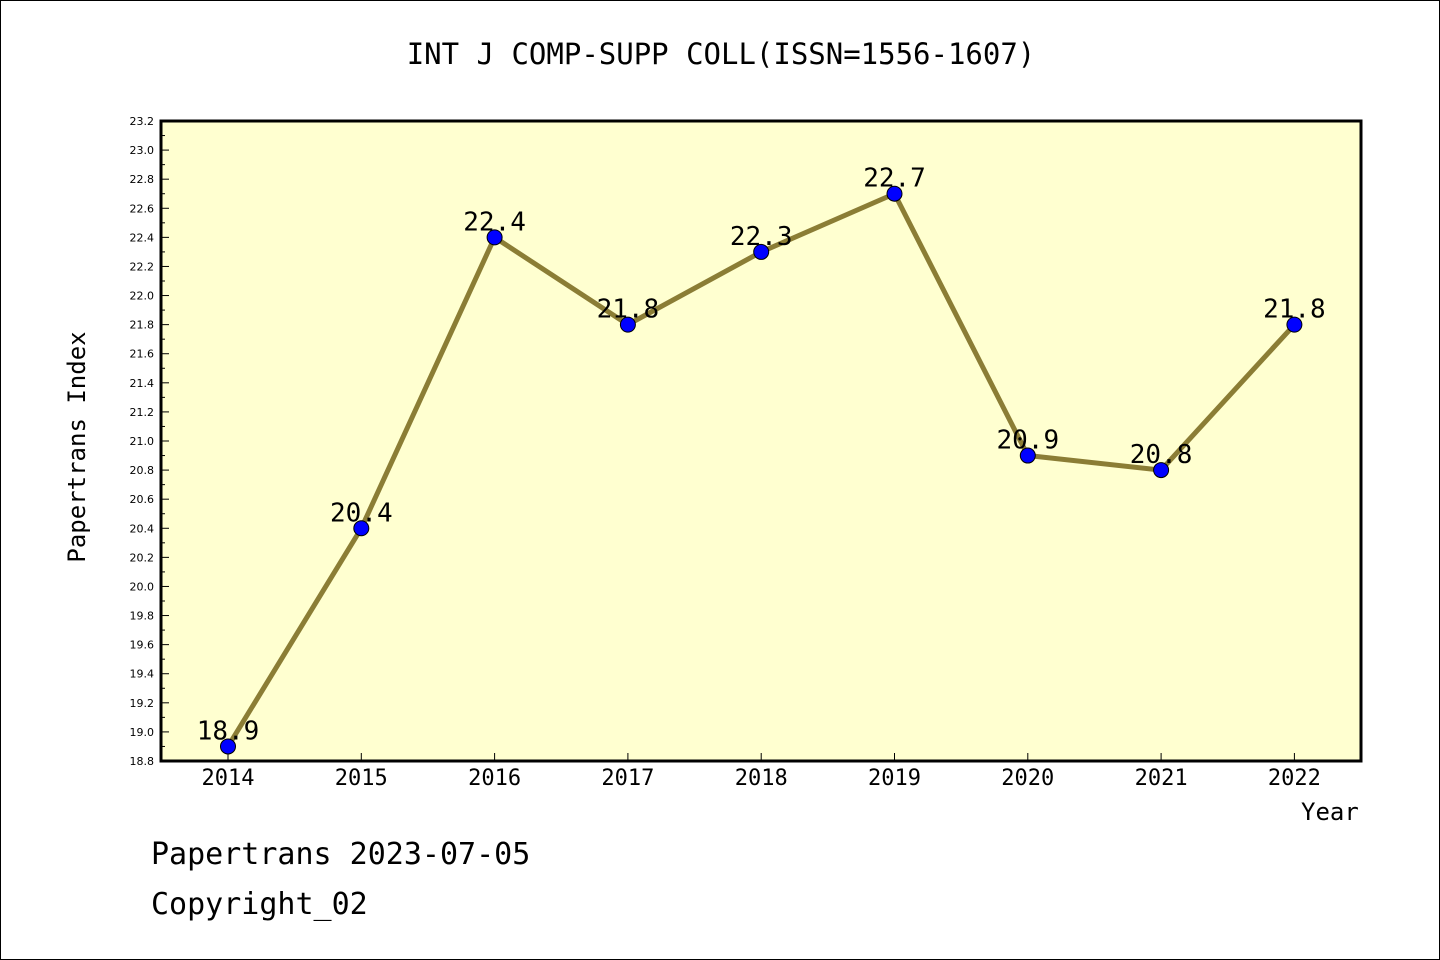  I want to click on y-tick-label: 19.0, so click(142, 732).